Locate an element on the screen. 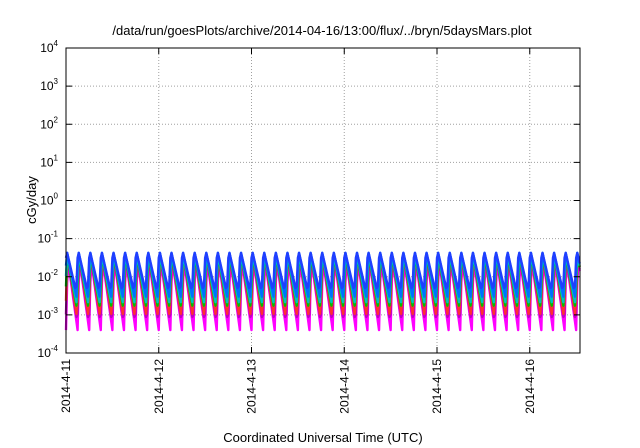 This screenshot has height=448, width=640. y-tick-label: 10⁻² is located at coordinates (48, 276).